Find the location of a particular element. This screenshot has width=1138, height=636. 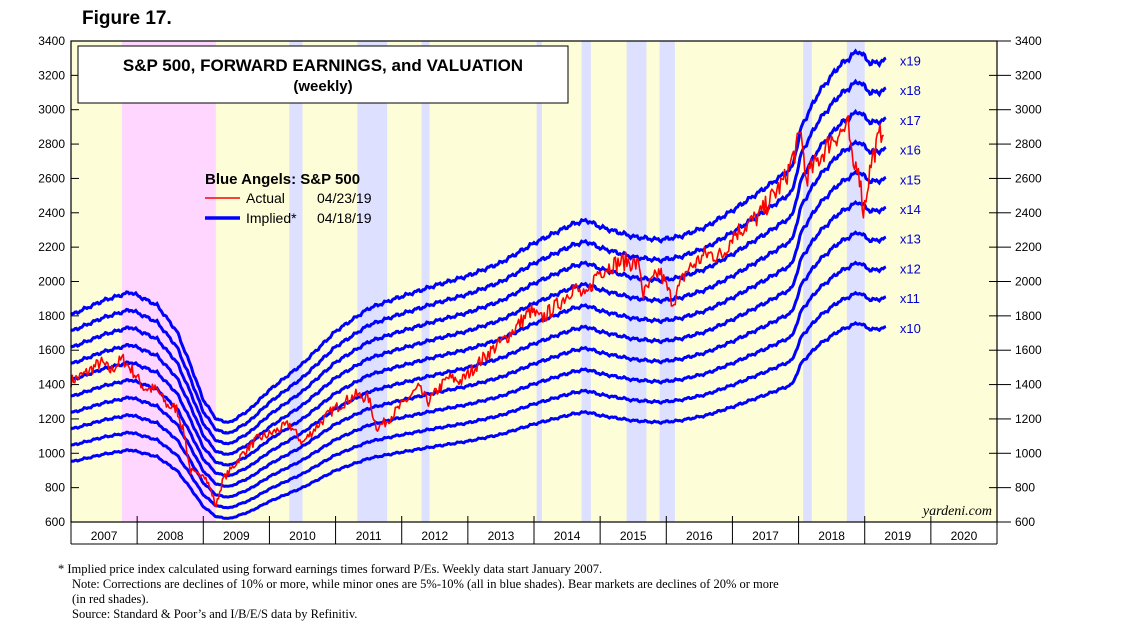

ytick-left-label: 800 is located at coordinates (55, 488).